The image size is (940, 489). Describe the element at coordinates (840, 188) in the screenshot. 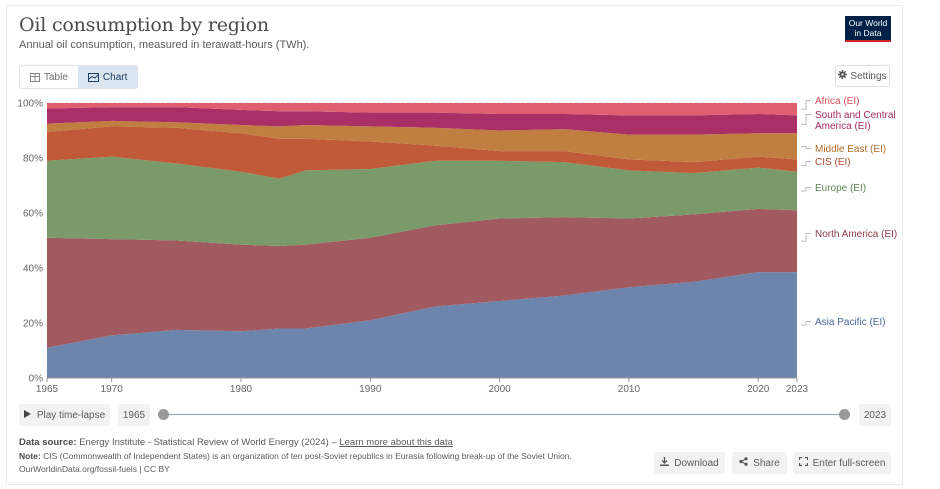

I see `legend-label: Europe (EI)` at that location.